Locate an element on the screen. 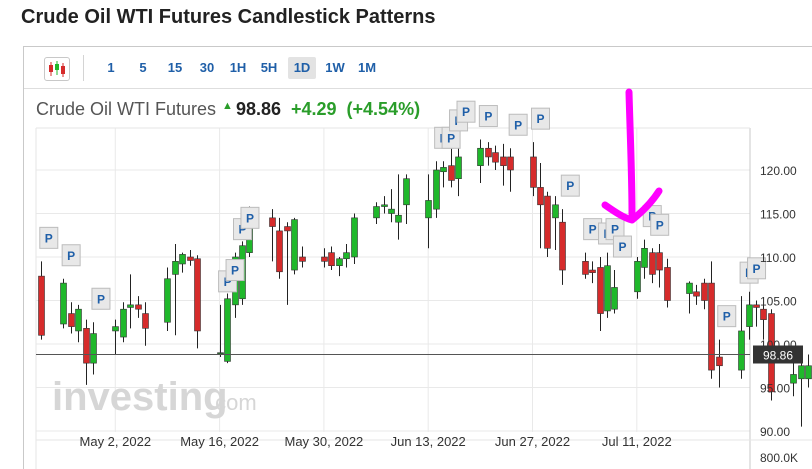 The height and width of the screenshot is (469, 812). pattern-marker-label: P is located at coordinates (518, 125).